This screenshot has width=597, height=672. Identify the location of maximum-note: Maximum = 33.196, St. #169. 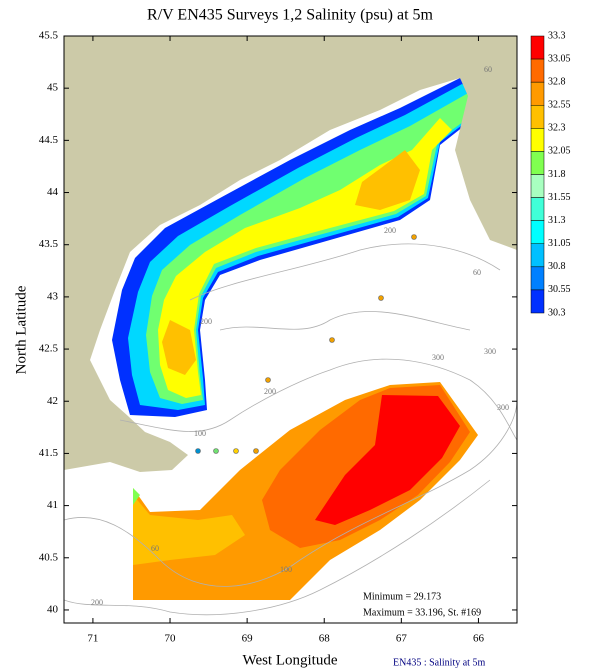
(422, 612).